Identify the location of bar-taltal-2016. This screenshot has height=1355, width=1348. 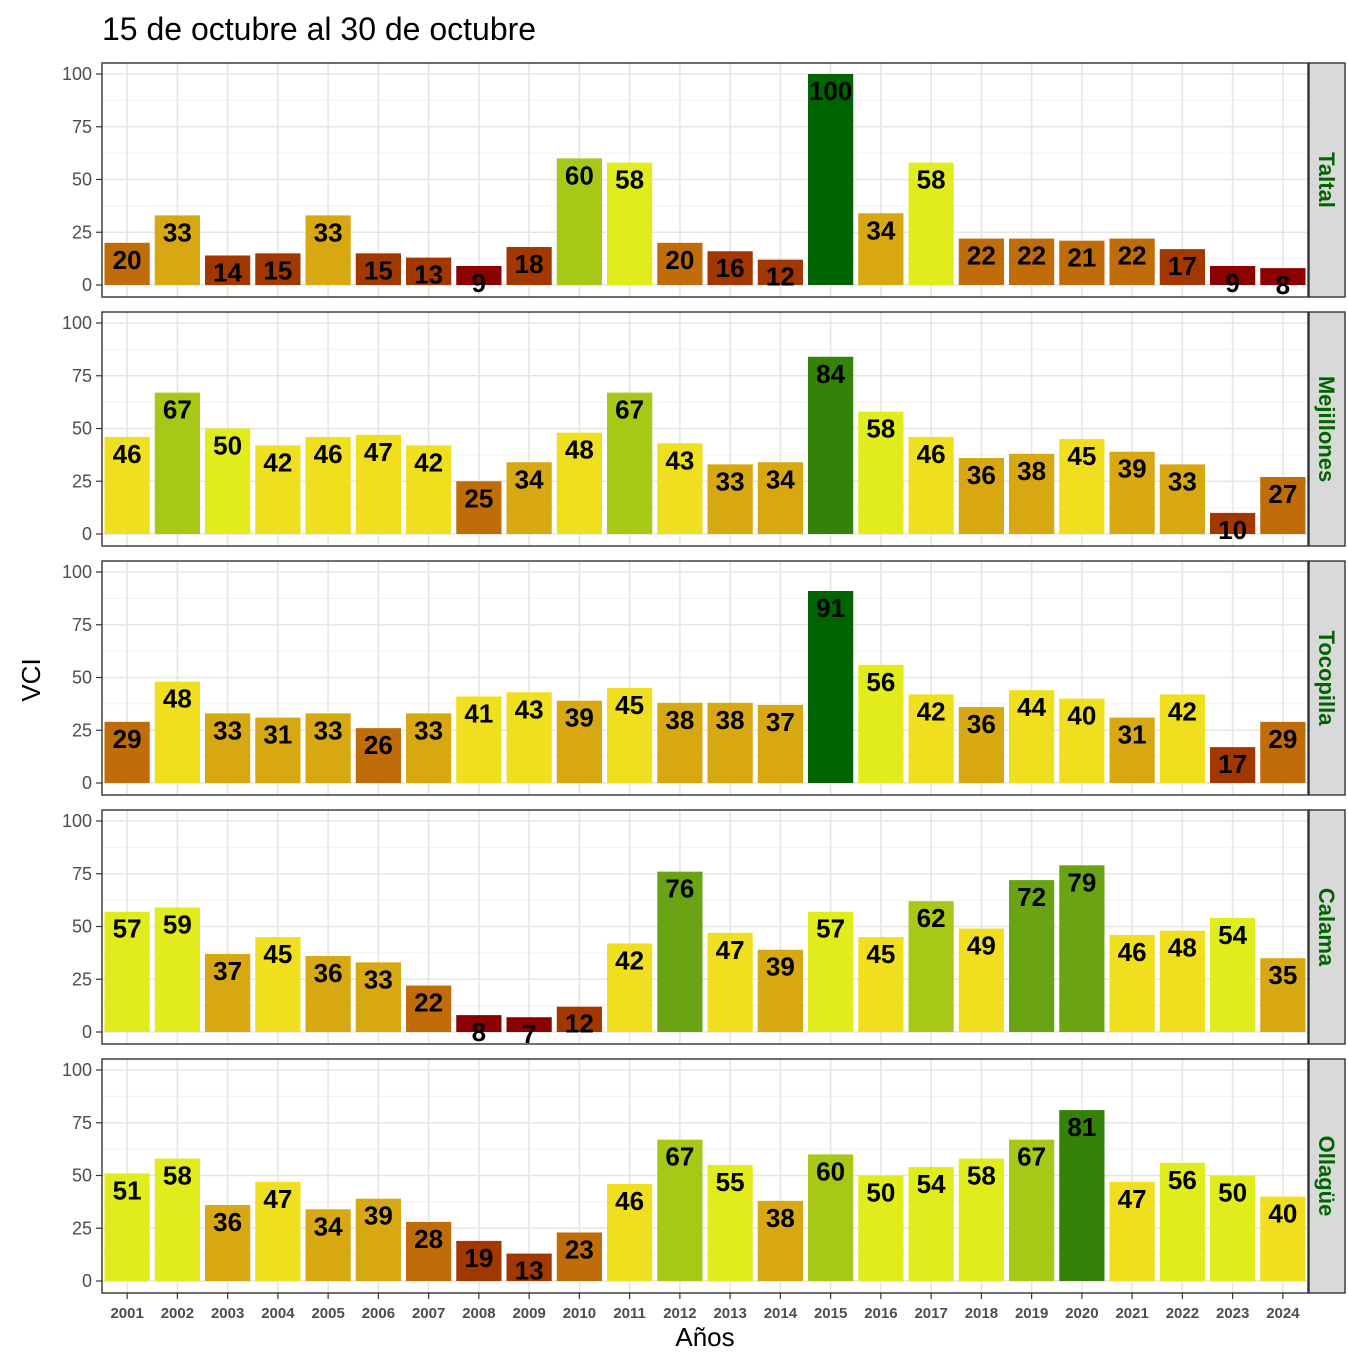
(881, 249).